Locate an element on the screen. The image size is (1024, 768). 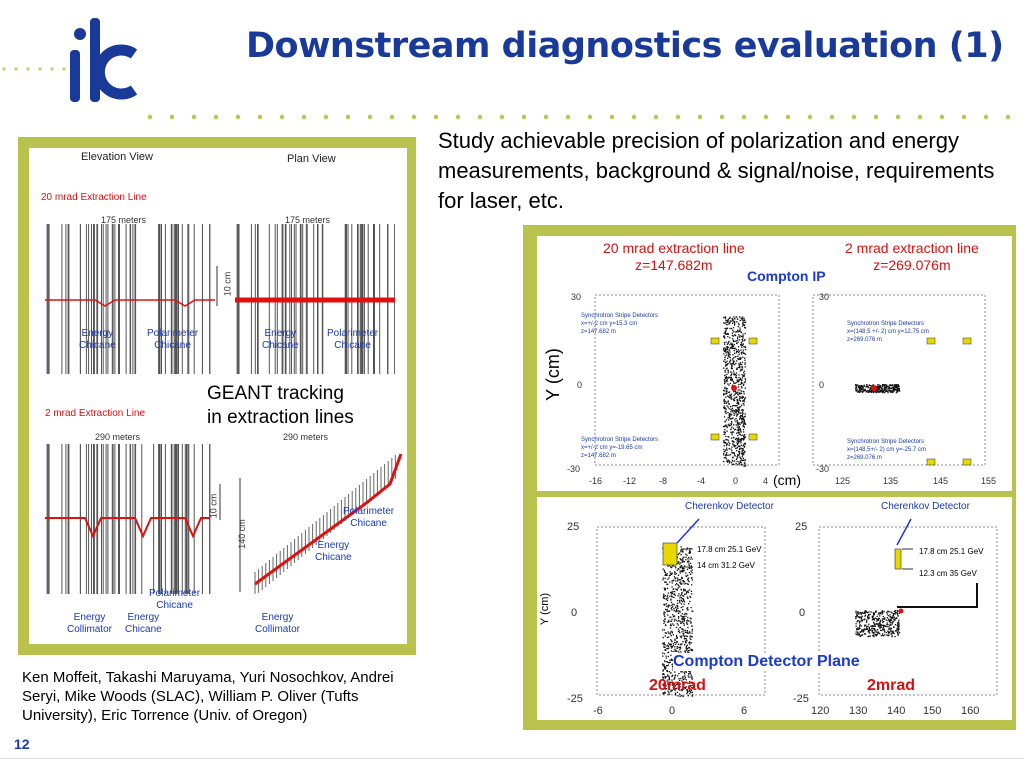
label-2mrad-extraction: 2 mrad extraction line z=269.076m is located at coordinates (912, 257).